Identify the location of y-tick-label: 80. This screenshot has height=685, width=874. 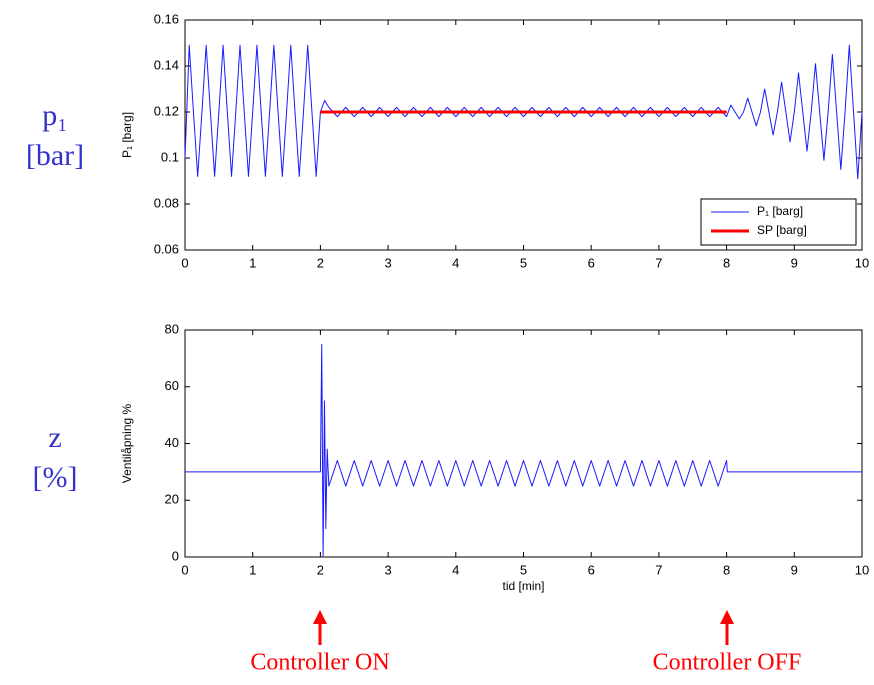
(172, 328).